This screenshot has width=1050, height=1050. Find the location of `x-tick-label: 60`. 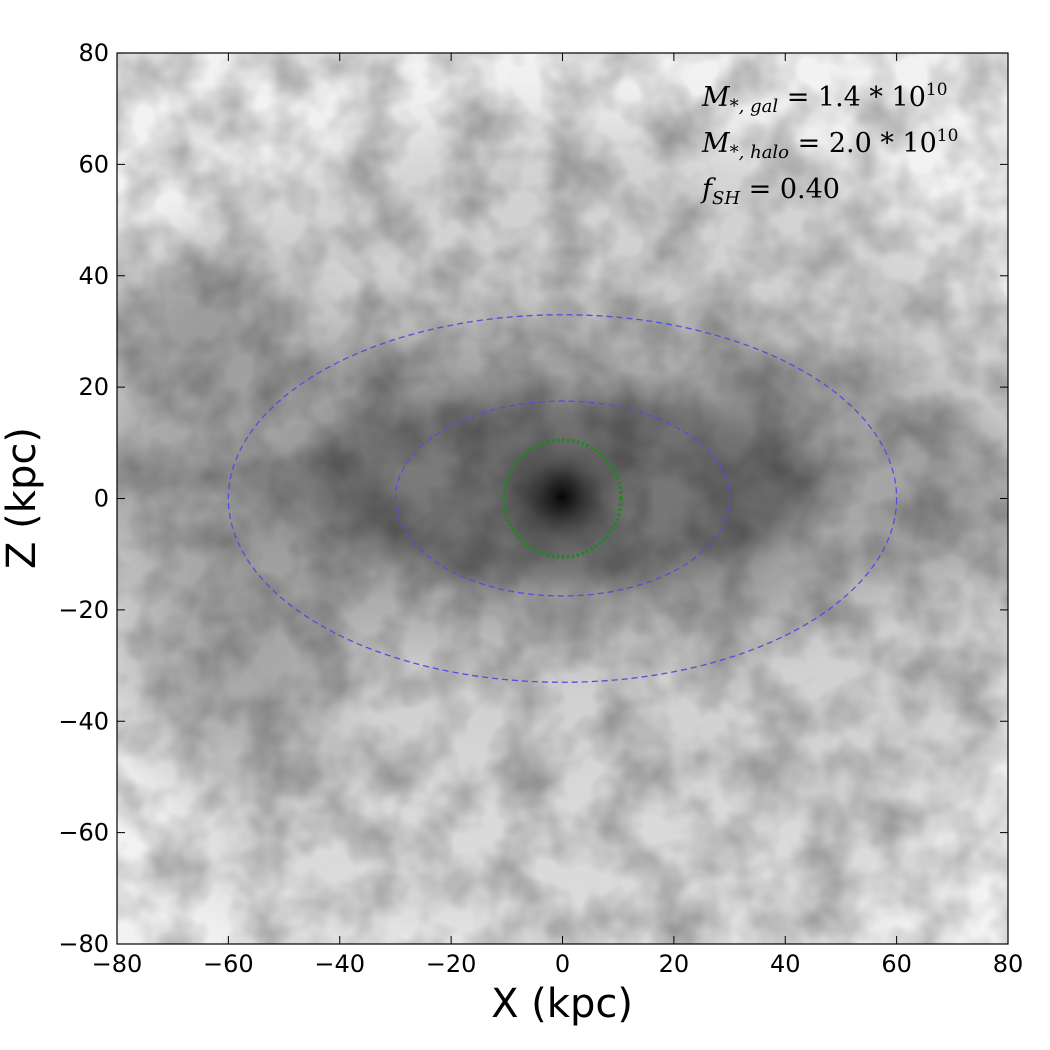

x-tick-label: 60 is located at coordinates (896, 964).